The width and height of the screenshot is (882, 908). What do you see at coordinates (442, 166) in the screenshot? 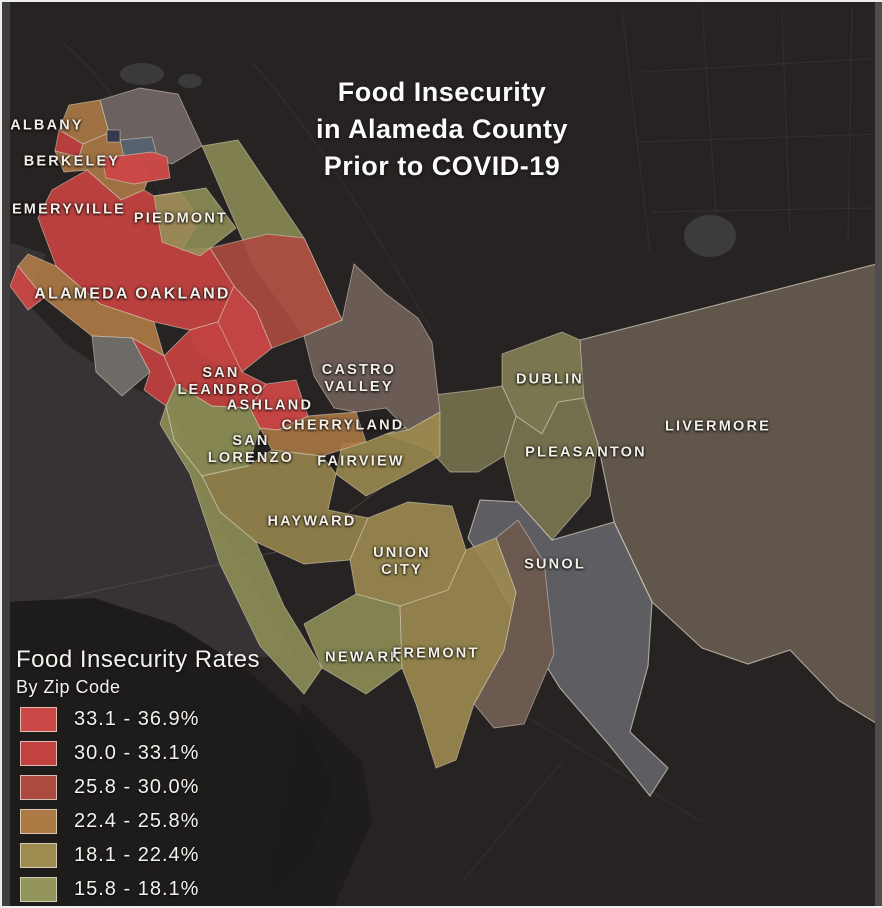
I see `map-title-line3: Prior to COVID-19` at bounding box center [442, 166].